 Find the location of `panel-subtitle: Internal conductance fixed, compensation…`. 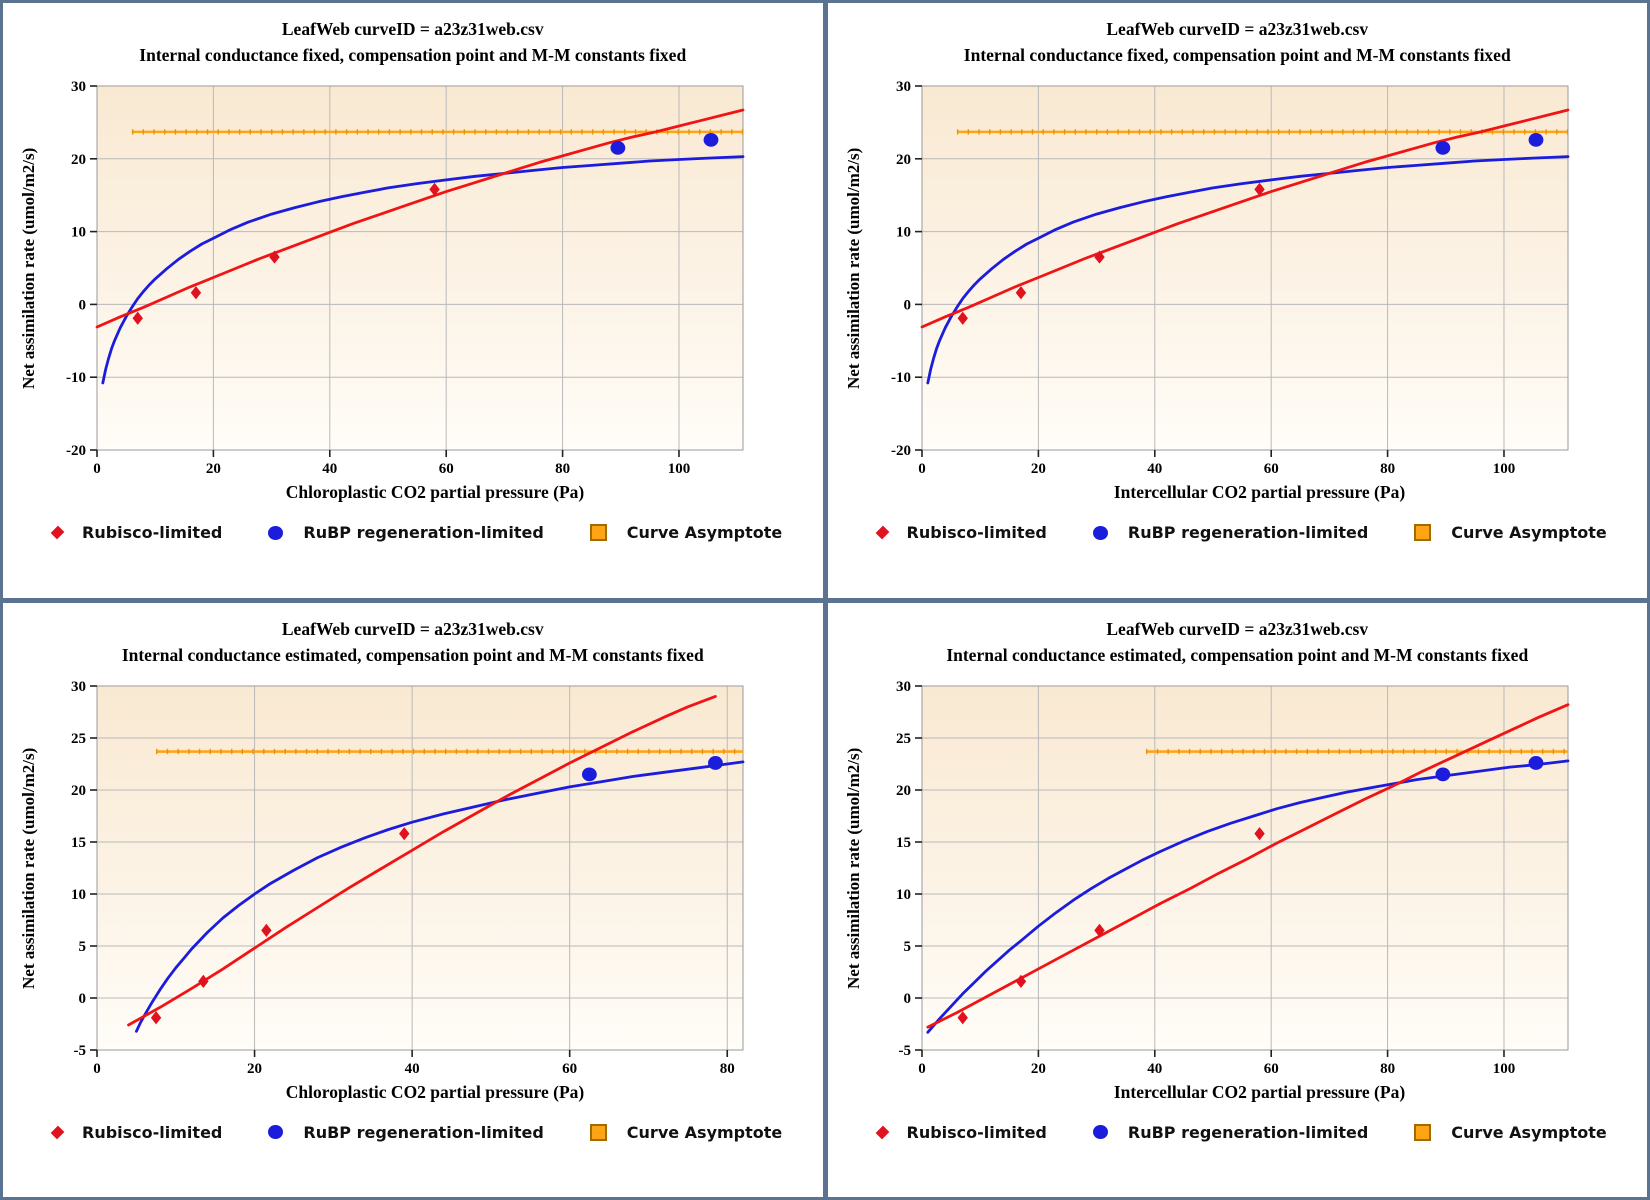

panel-subtitle: Internal conductance fixed, compensation… is located at coordinates (1237, 55).